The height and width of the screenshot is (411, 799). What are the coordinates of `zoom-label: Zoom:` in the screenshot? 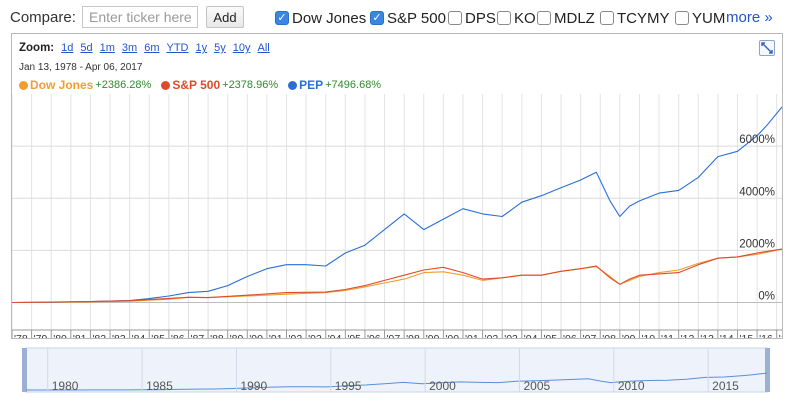 It's located at (37, 48).